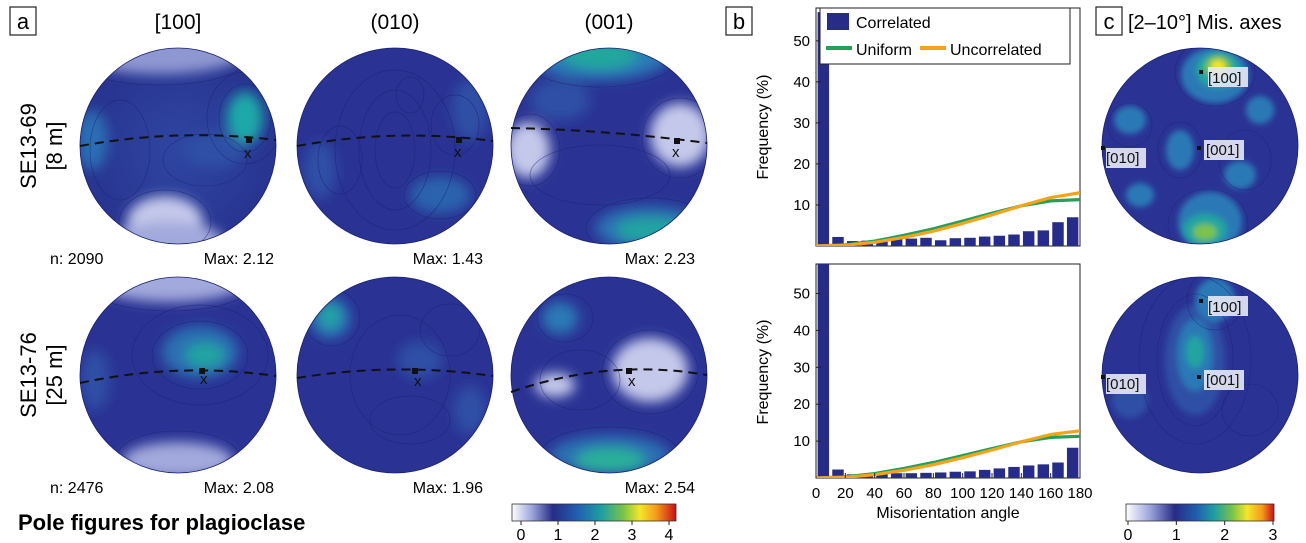 This screenshot has height=543, width=1306. Describe the element at coordinates (904, 493) in the screenshot. I see `x-tick-label: 60` at that location.